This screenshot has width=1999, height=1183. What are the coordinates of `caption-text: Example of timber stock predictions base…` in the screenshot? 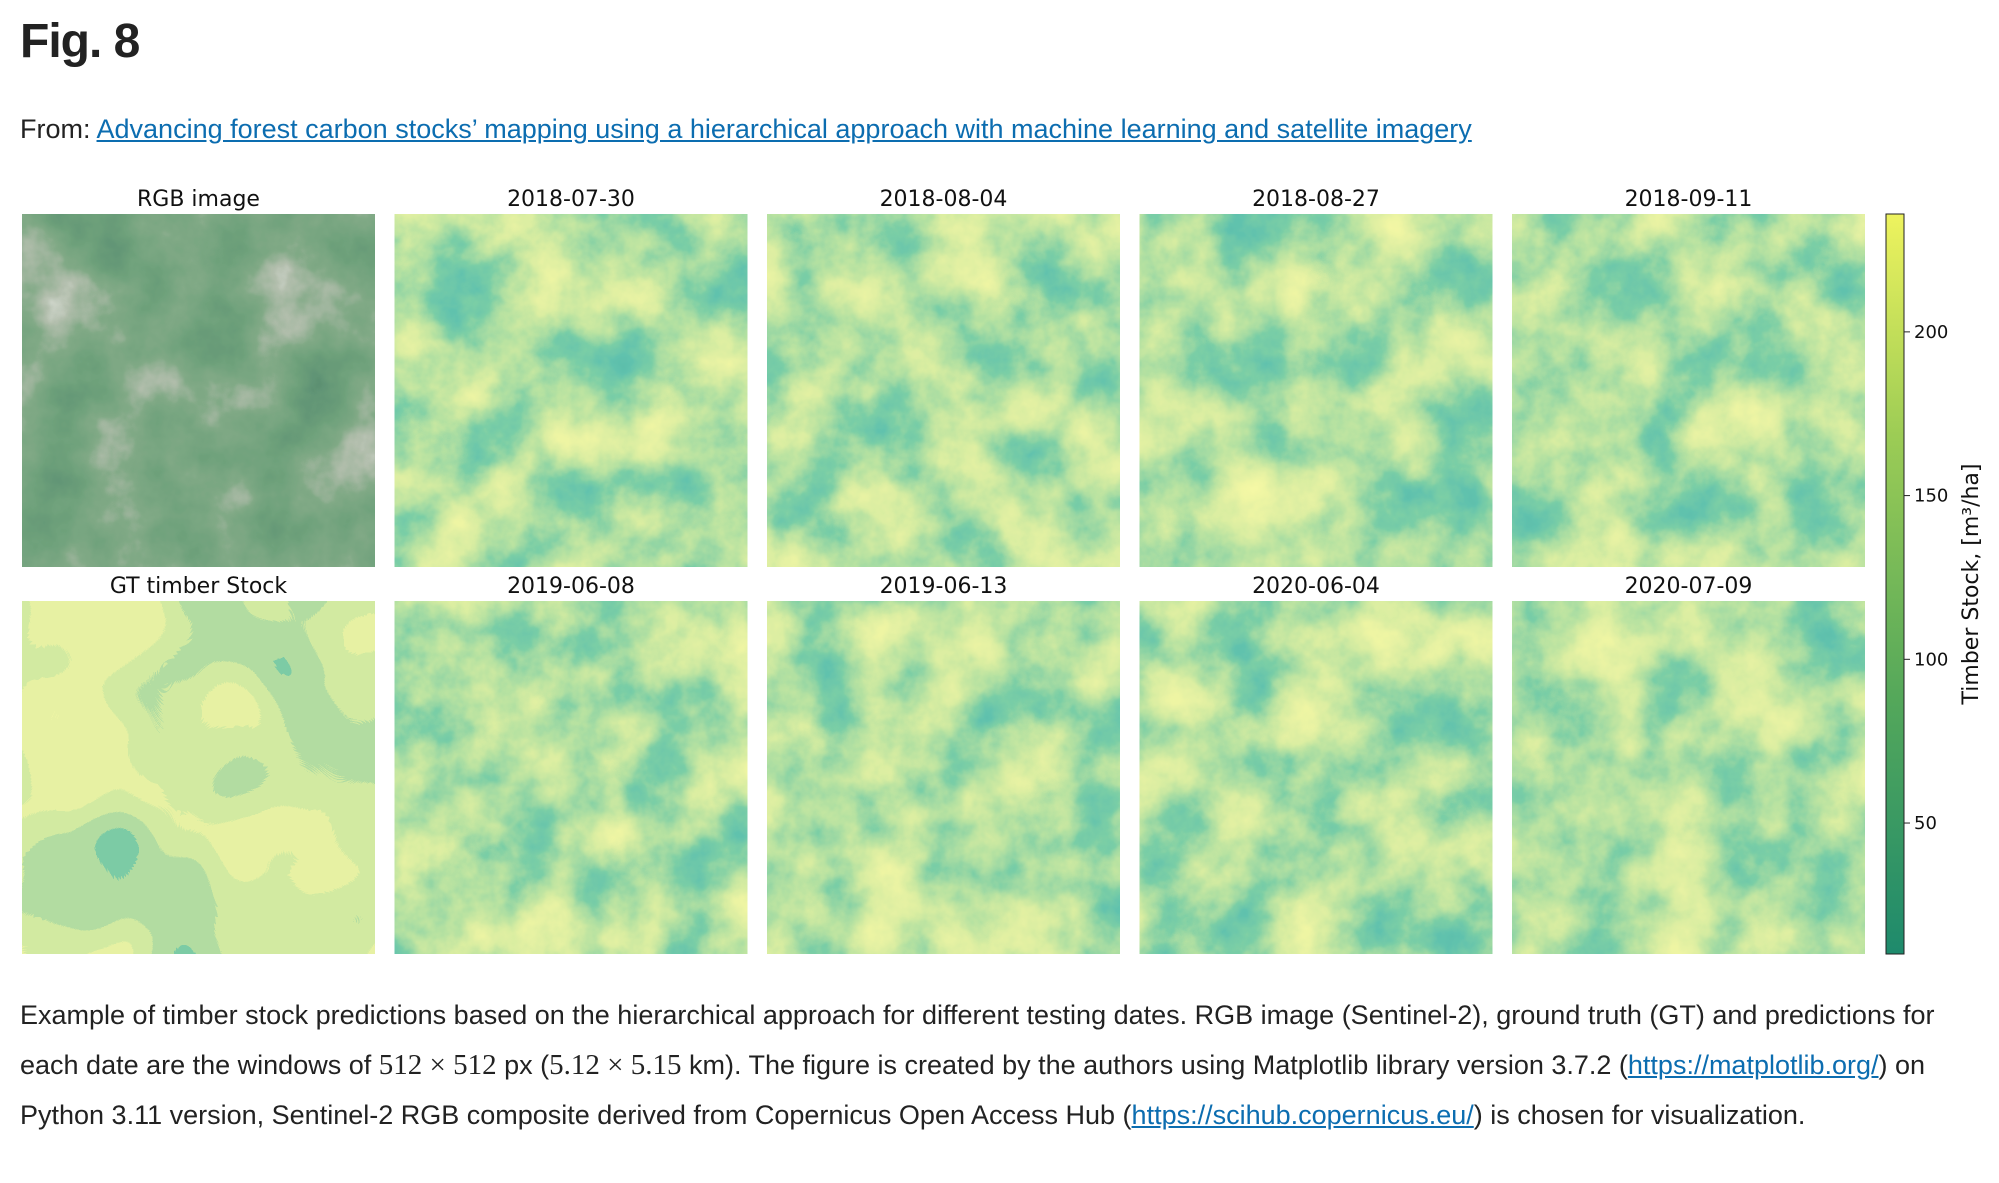 It's located at (977, 1040).